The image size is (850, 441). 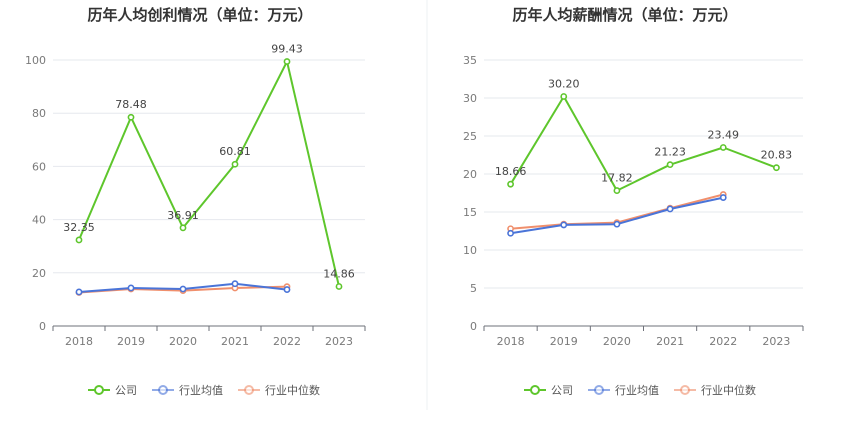 I want to click on data-label: 36.91, so click(x=183, y=215).